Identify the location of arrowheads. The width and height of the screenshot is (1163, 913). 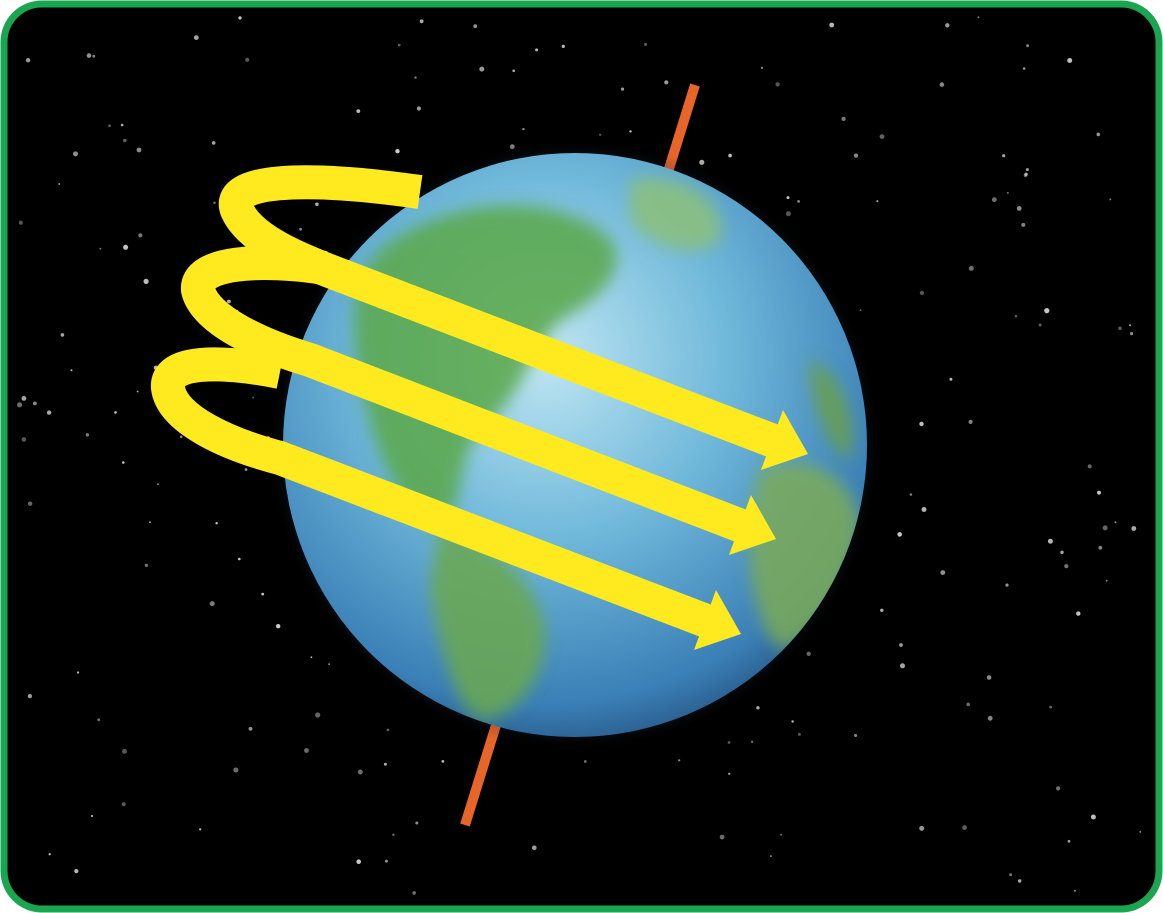
(751, 530).